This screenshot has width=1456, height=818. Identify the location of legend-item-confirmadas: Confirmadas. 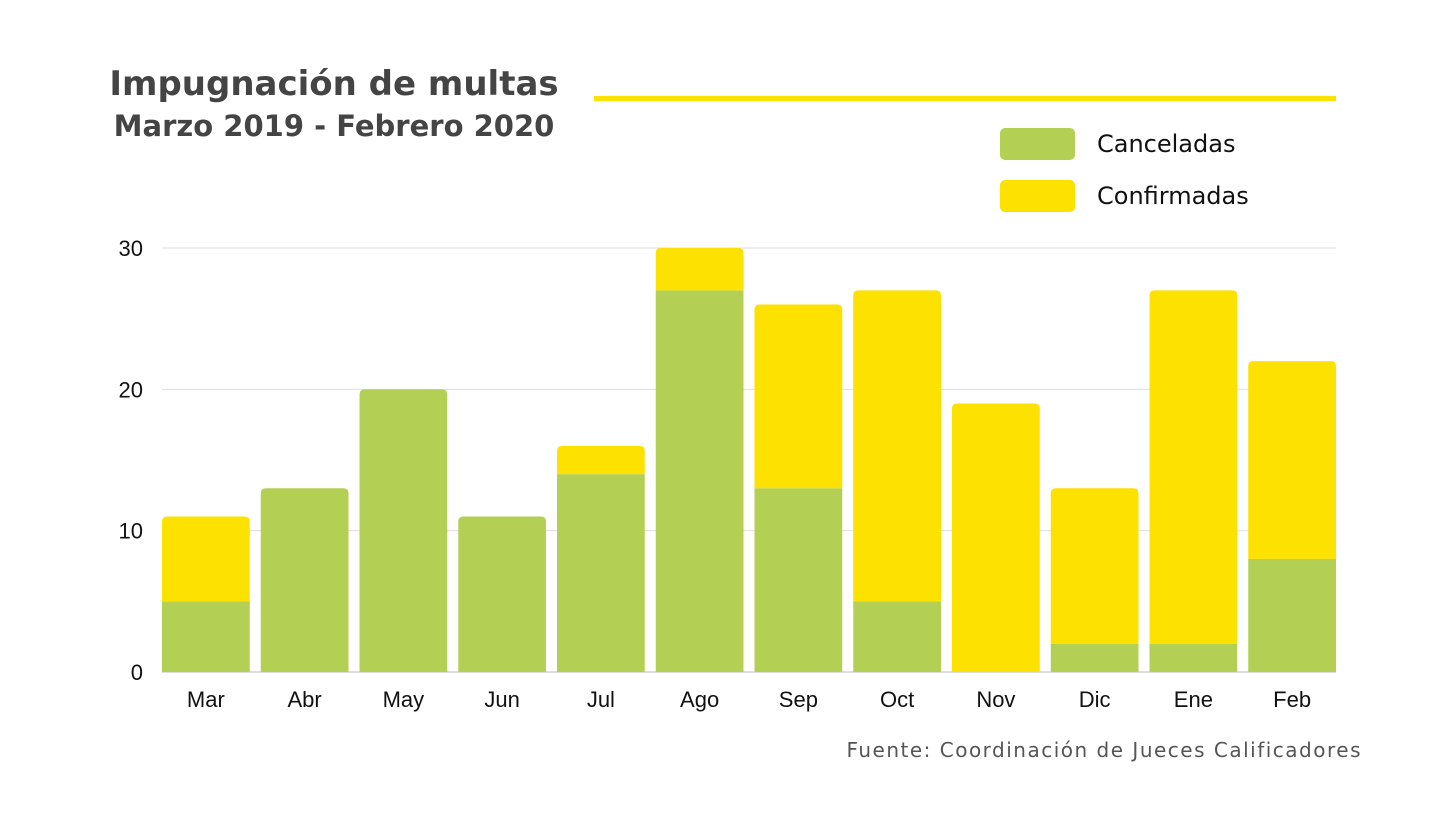
(1124, 196).